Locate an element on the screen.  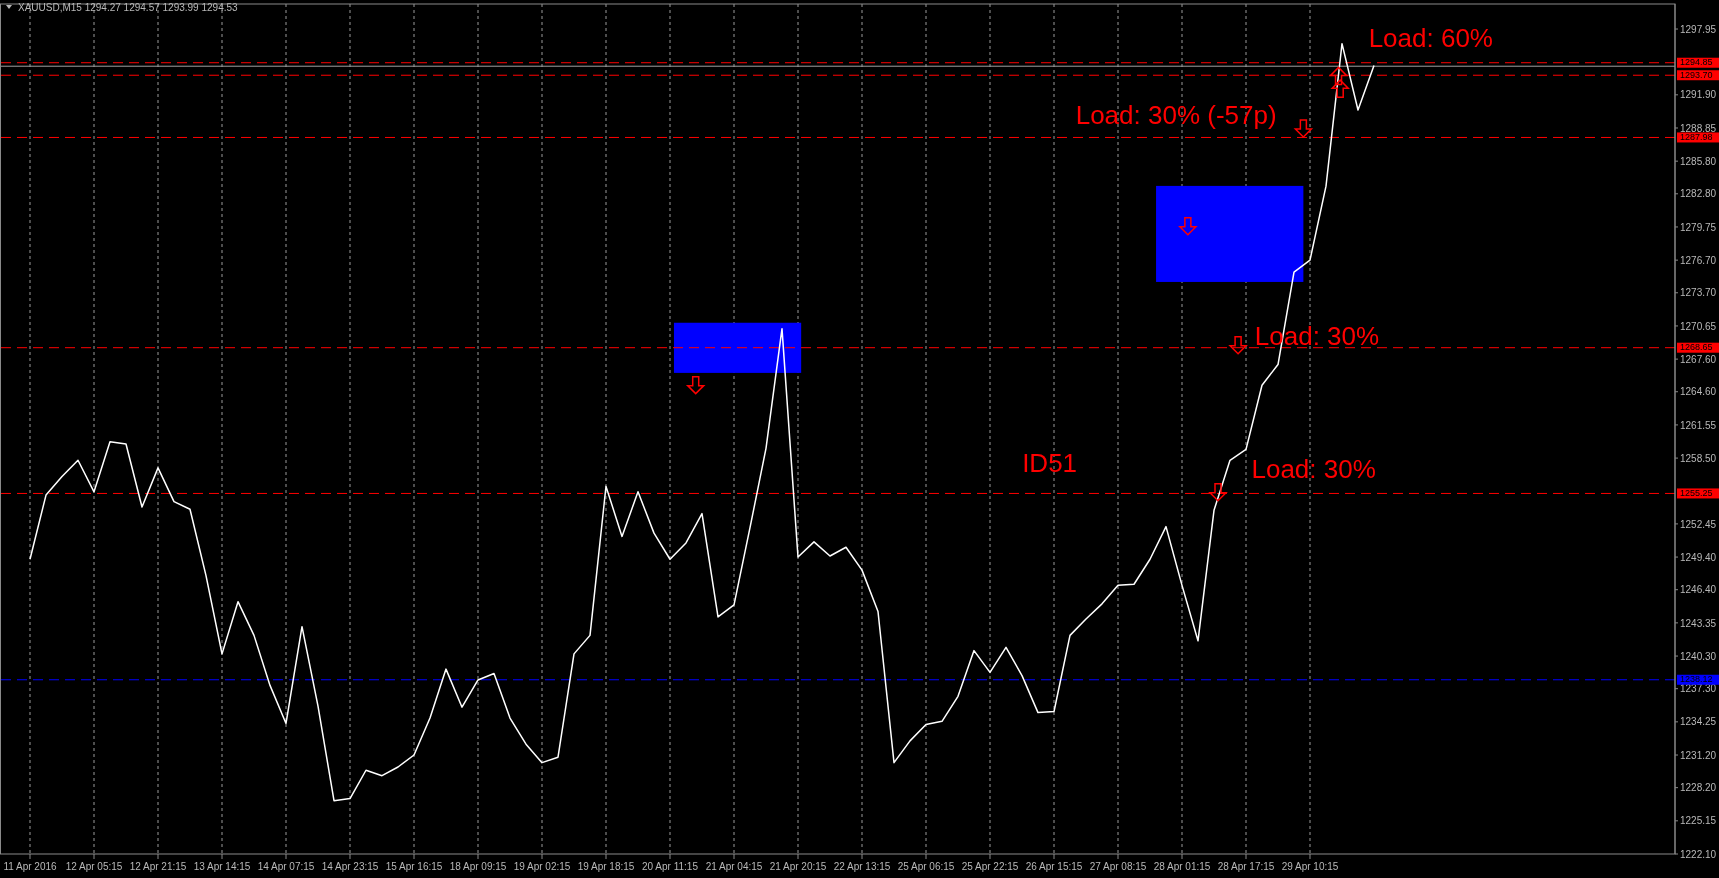
x-tick-label: 21 Apr 20:15 is located at coordinates (798, 866).